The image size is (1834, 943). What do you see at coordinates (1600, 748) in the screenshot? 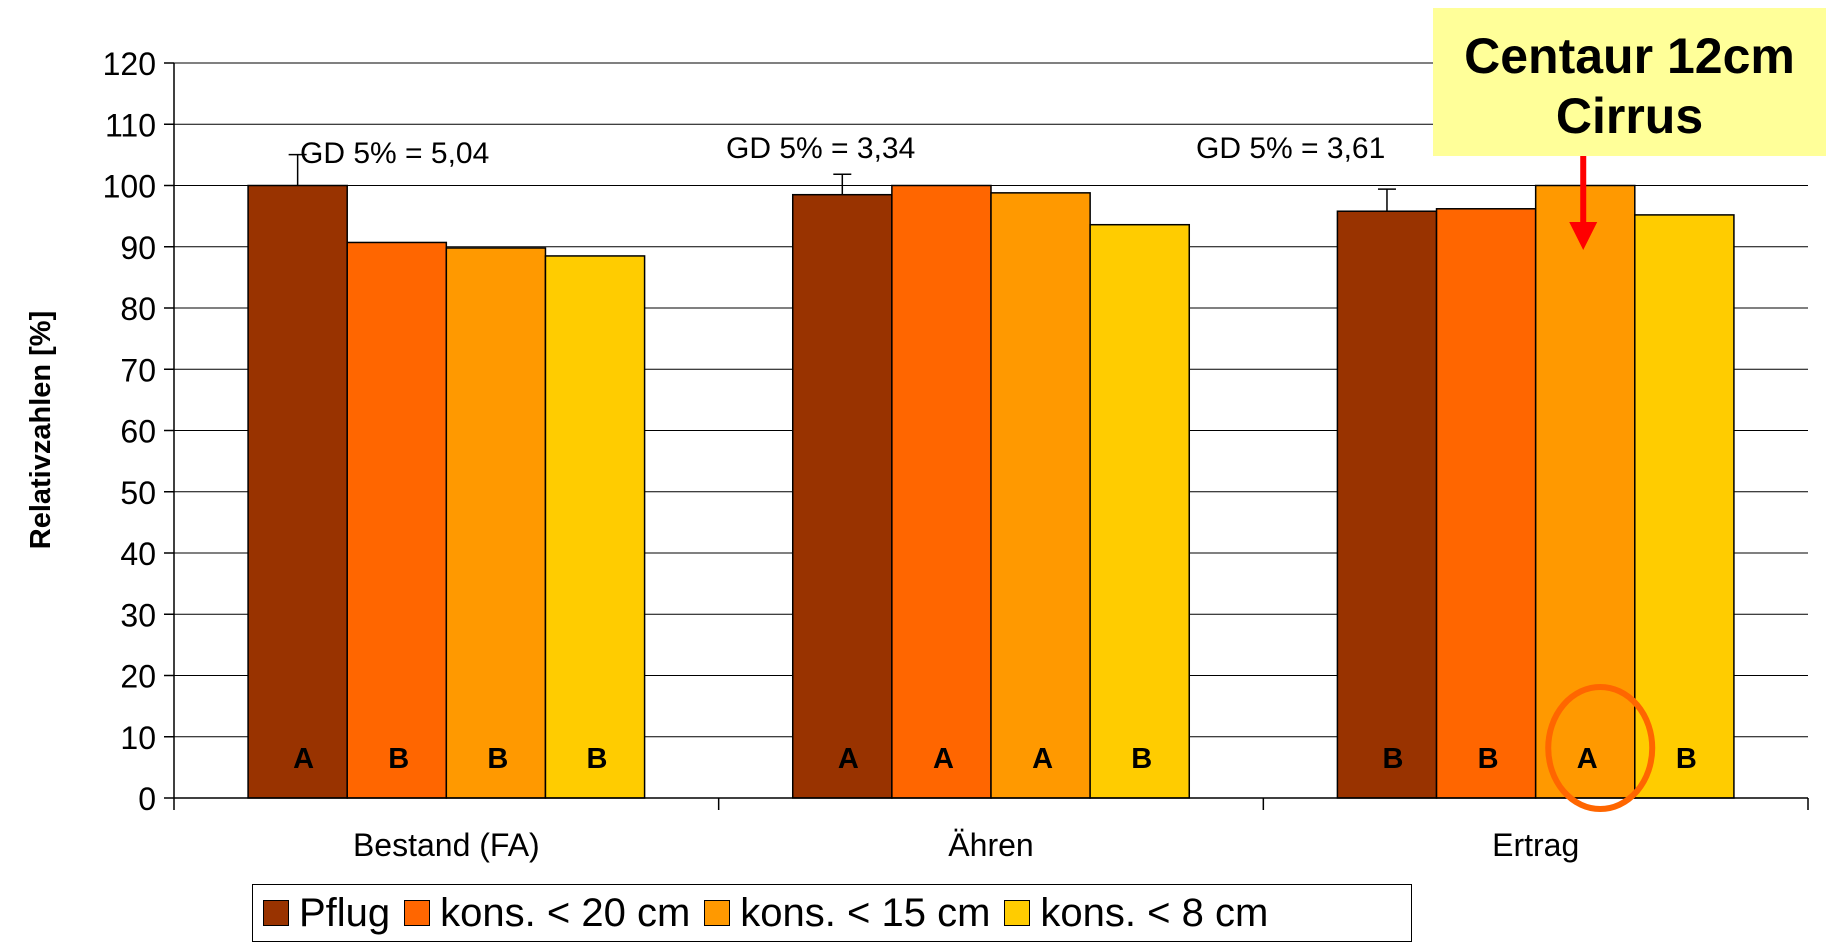
I see `highlight-circle` at bounding box center [1600, 748].